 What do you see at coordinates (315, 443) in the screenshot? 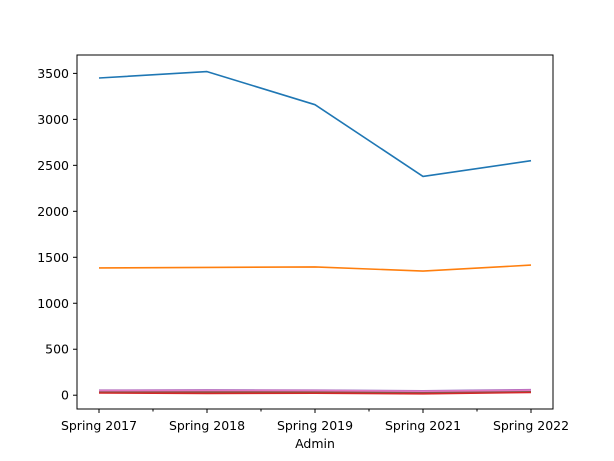
I see `x-axis-label: Admin` at bounding box center [315, 443].